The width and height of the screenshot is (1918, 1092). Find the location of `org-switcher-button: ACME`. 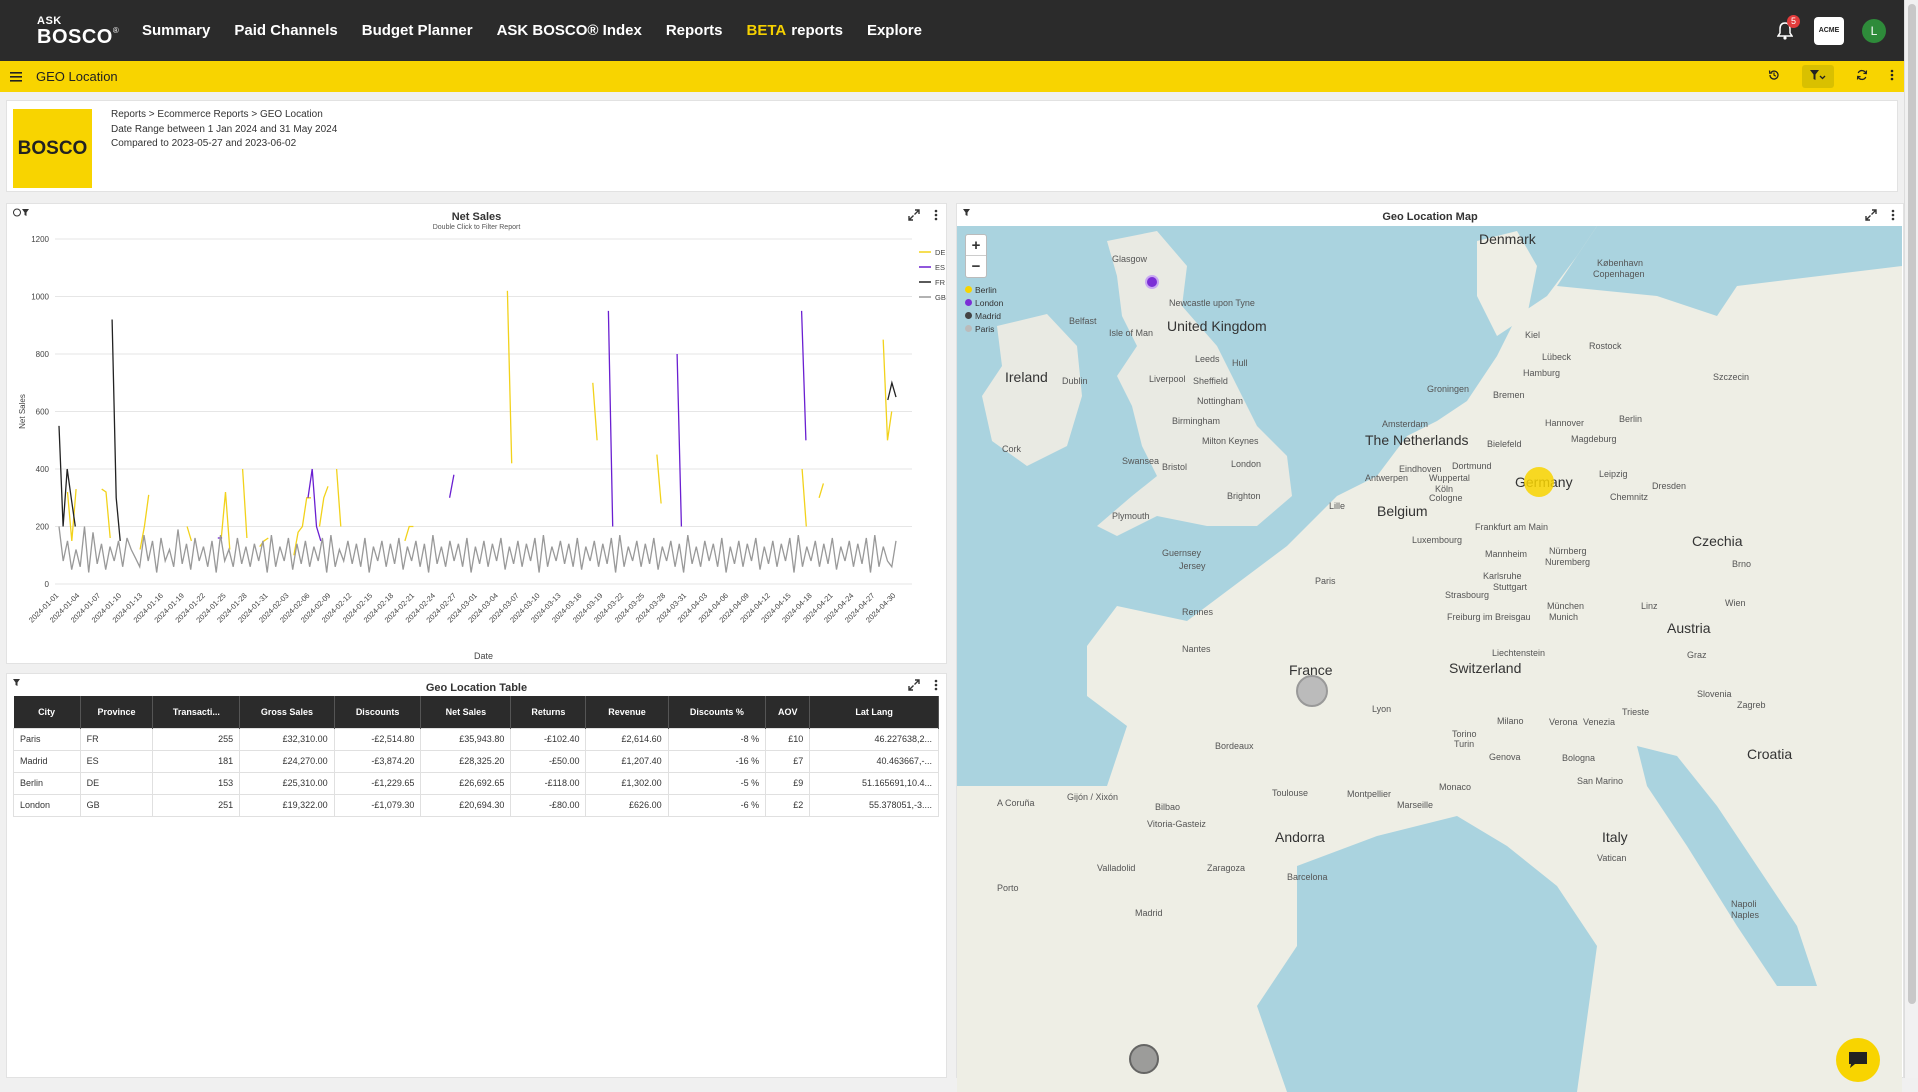

org-switcher-button: ACME is located at coordinates (1829, 30).